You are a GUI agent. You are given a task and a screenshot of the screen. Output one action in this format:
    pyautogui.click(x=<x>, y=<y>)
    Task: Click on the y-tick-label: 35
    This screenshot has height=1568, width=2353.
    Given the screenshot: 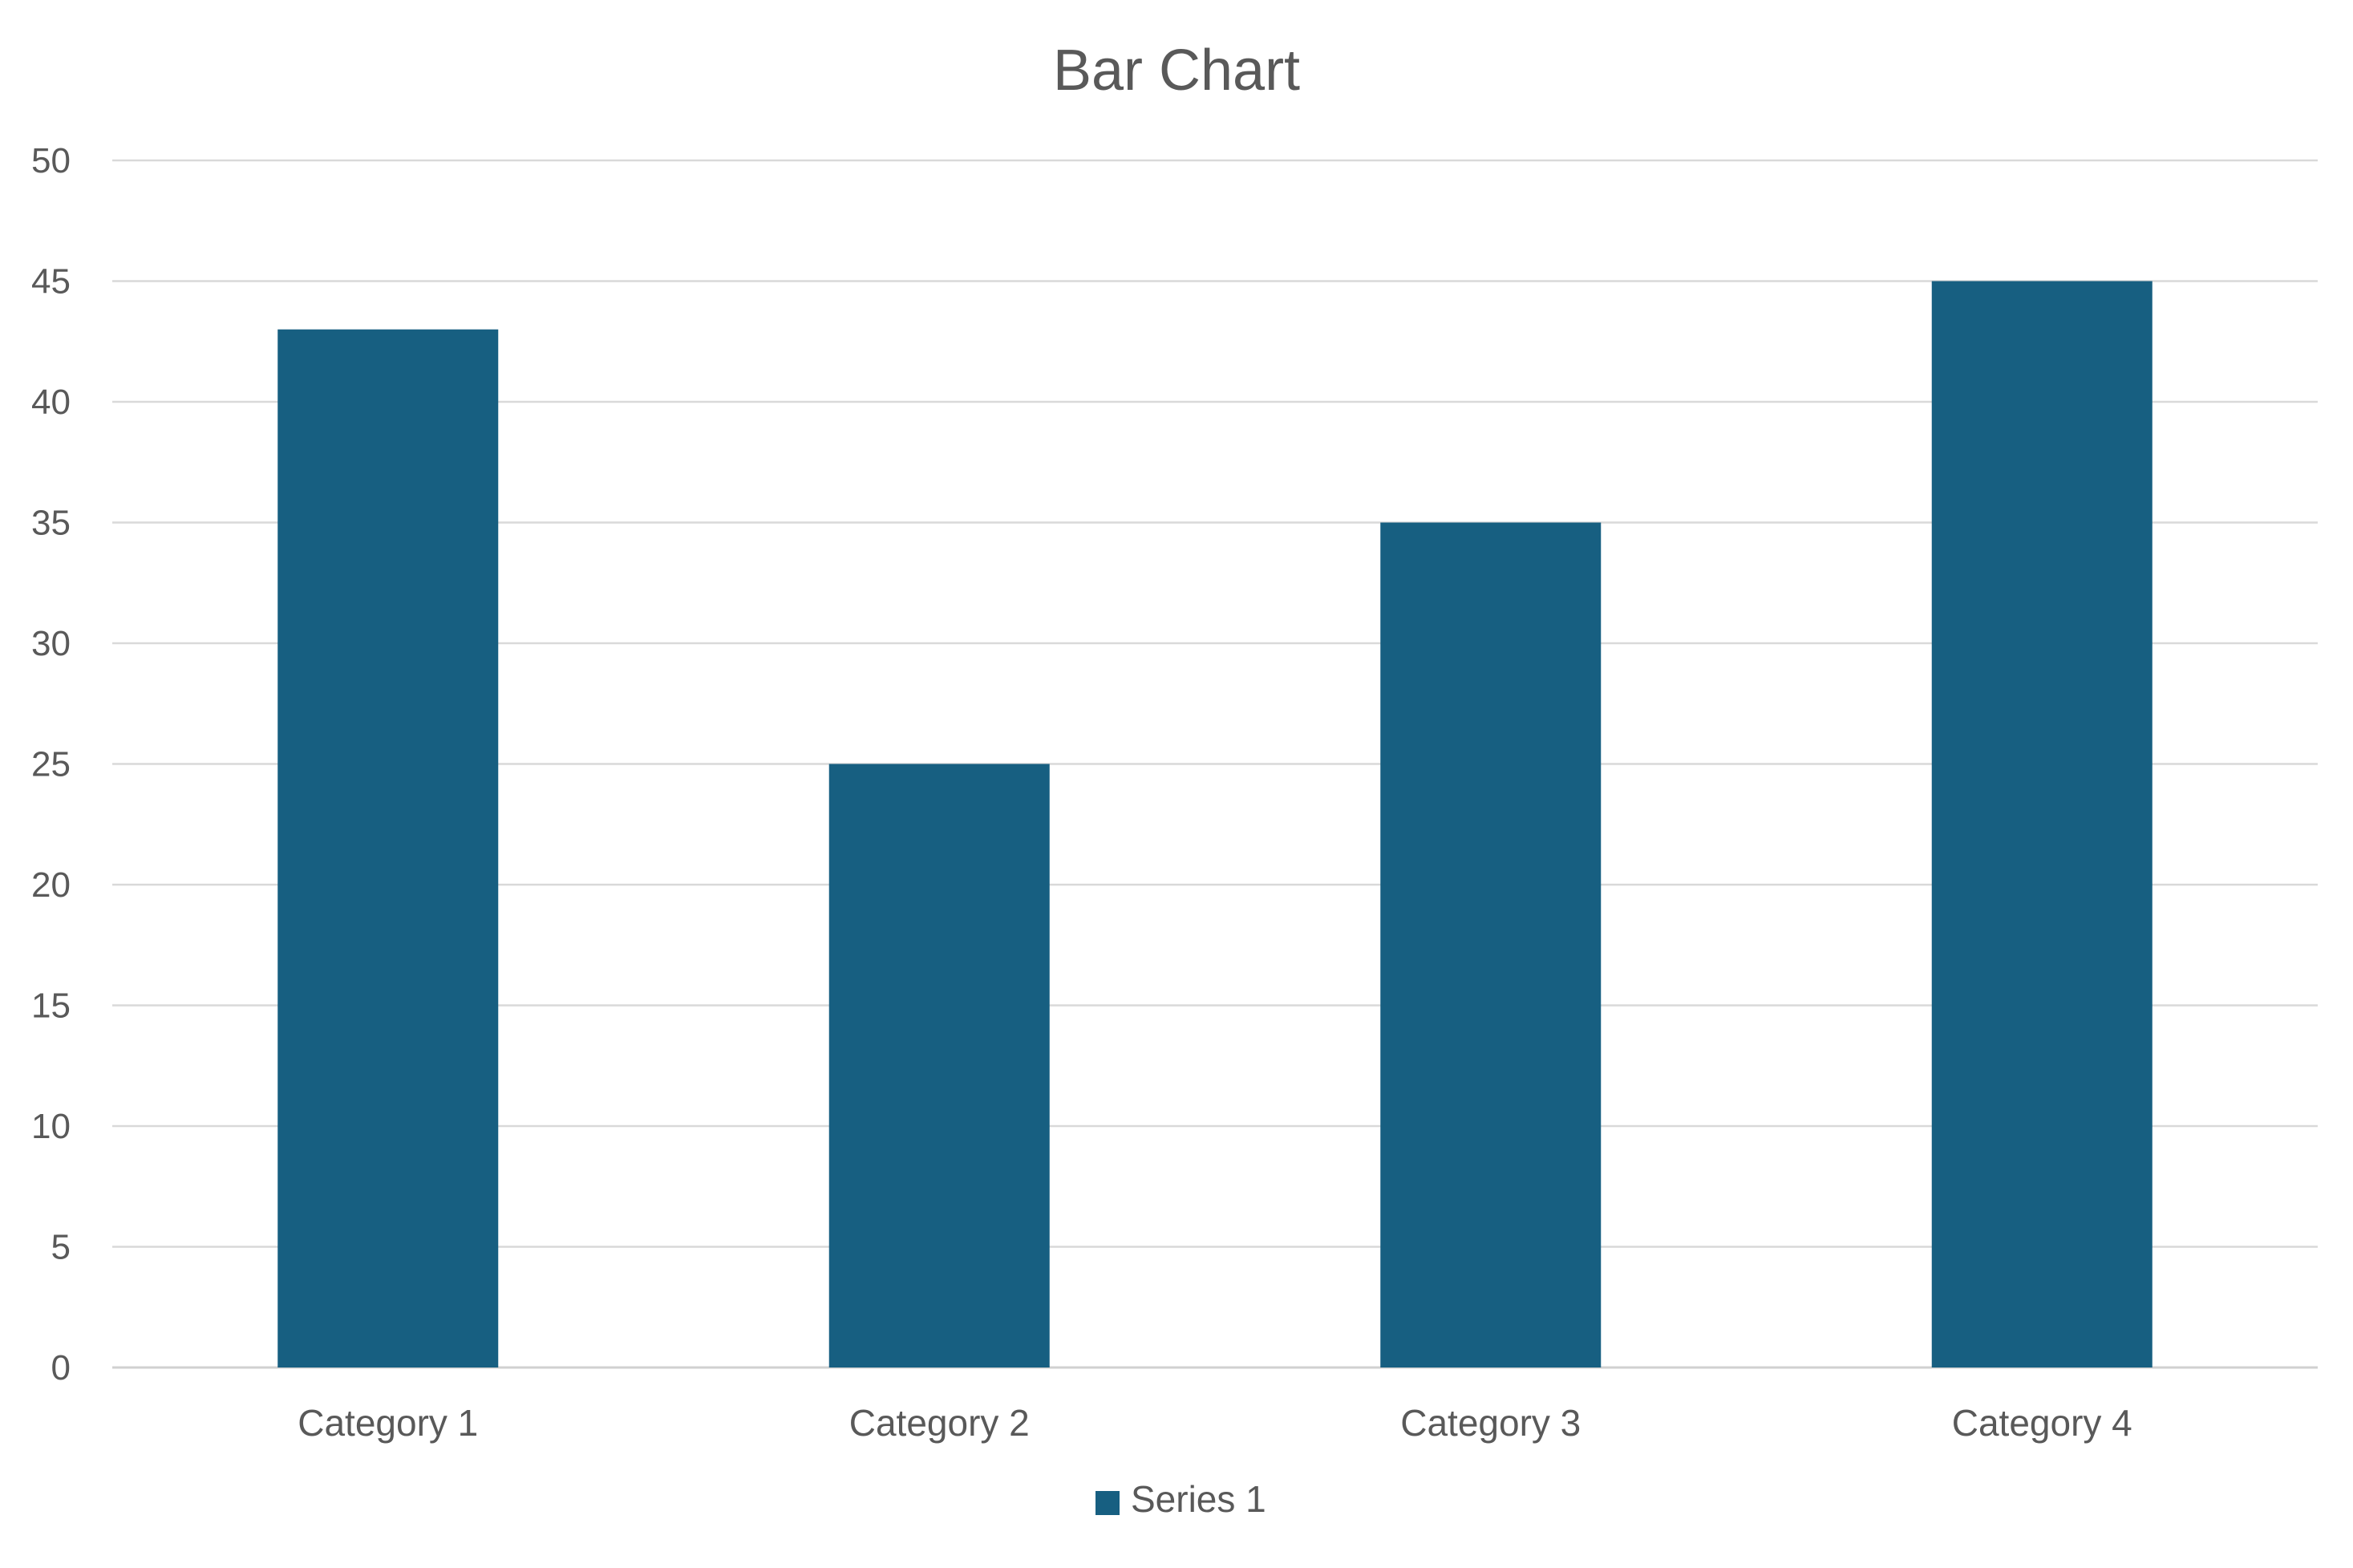 What is the action you would take?
    pyautogui.click(x=51, y=523)
    